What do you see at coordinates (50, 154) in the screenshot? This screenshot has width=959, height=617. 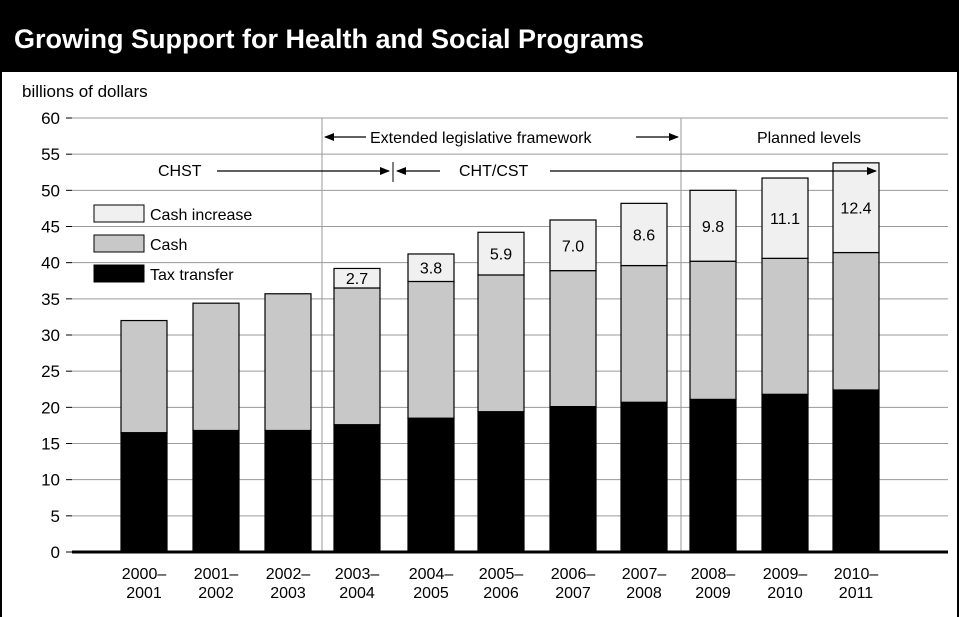 I see `y-tick-label: 55` at bounding box center [50, 154].